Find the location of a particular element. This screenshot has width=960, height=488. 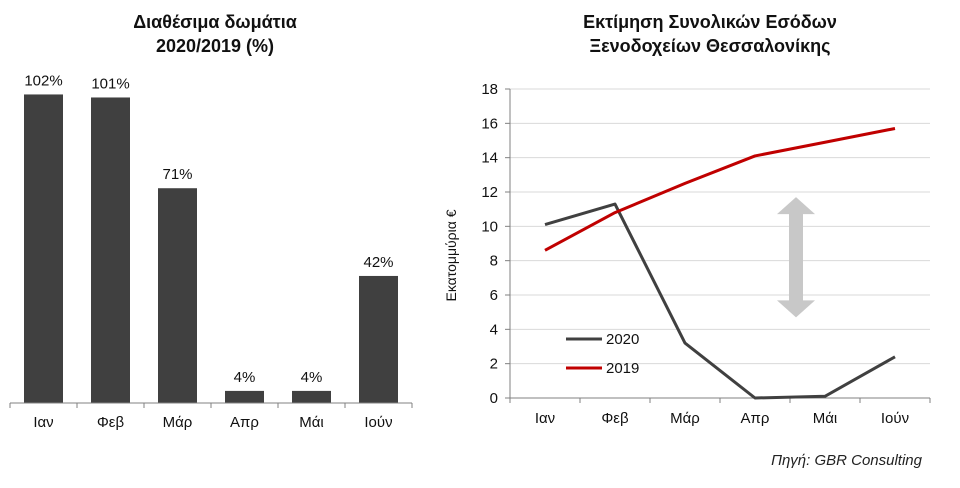

y-tick-label: 4 is located at coordinates (494, 329).